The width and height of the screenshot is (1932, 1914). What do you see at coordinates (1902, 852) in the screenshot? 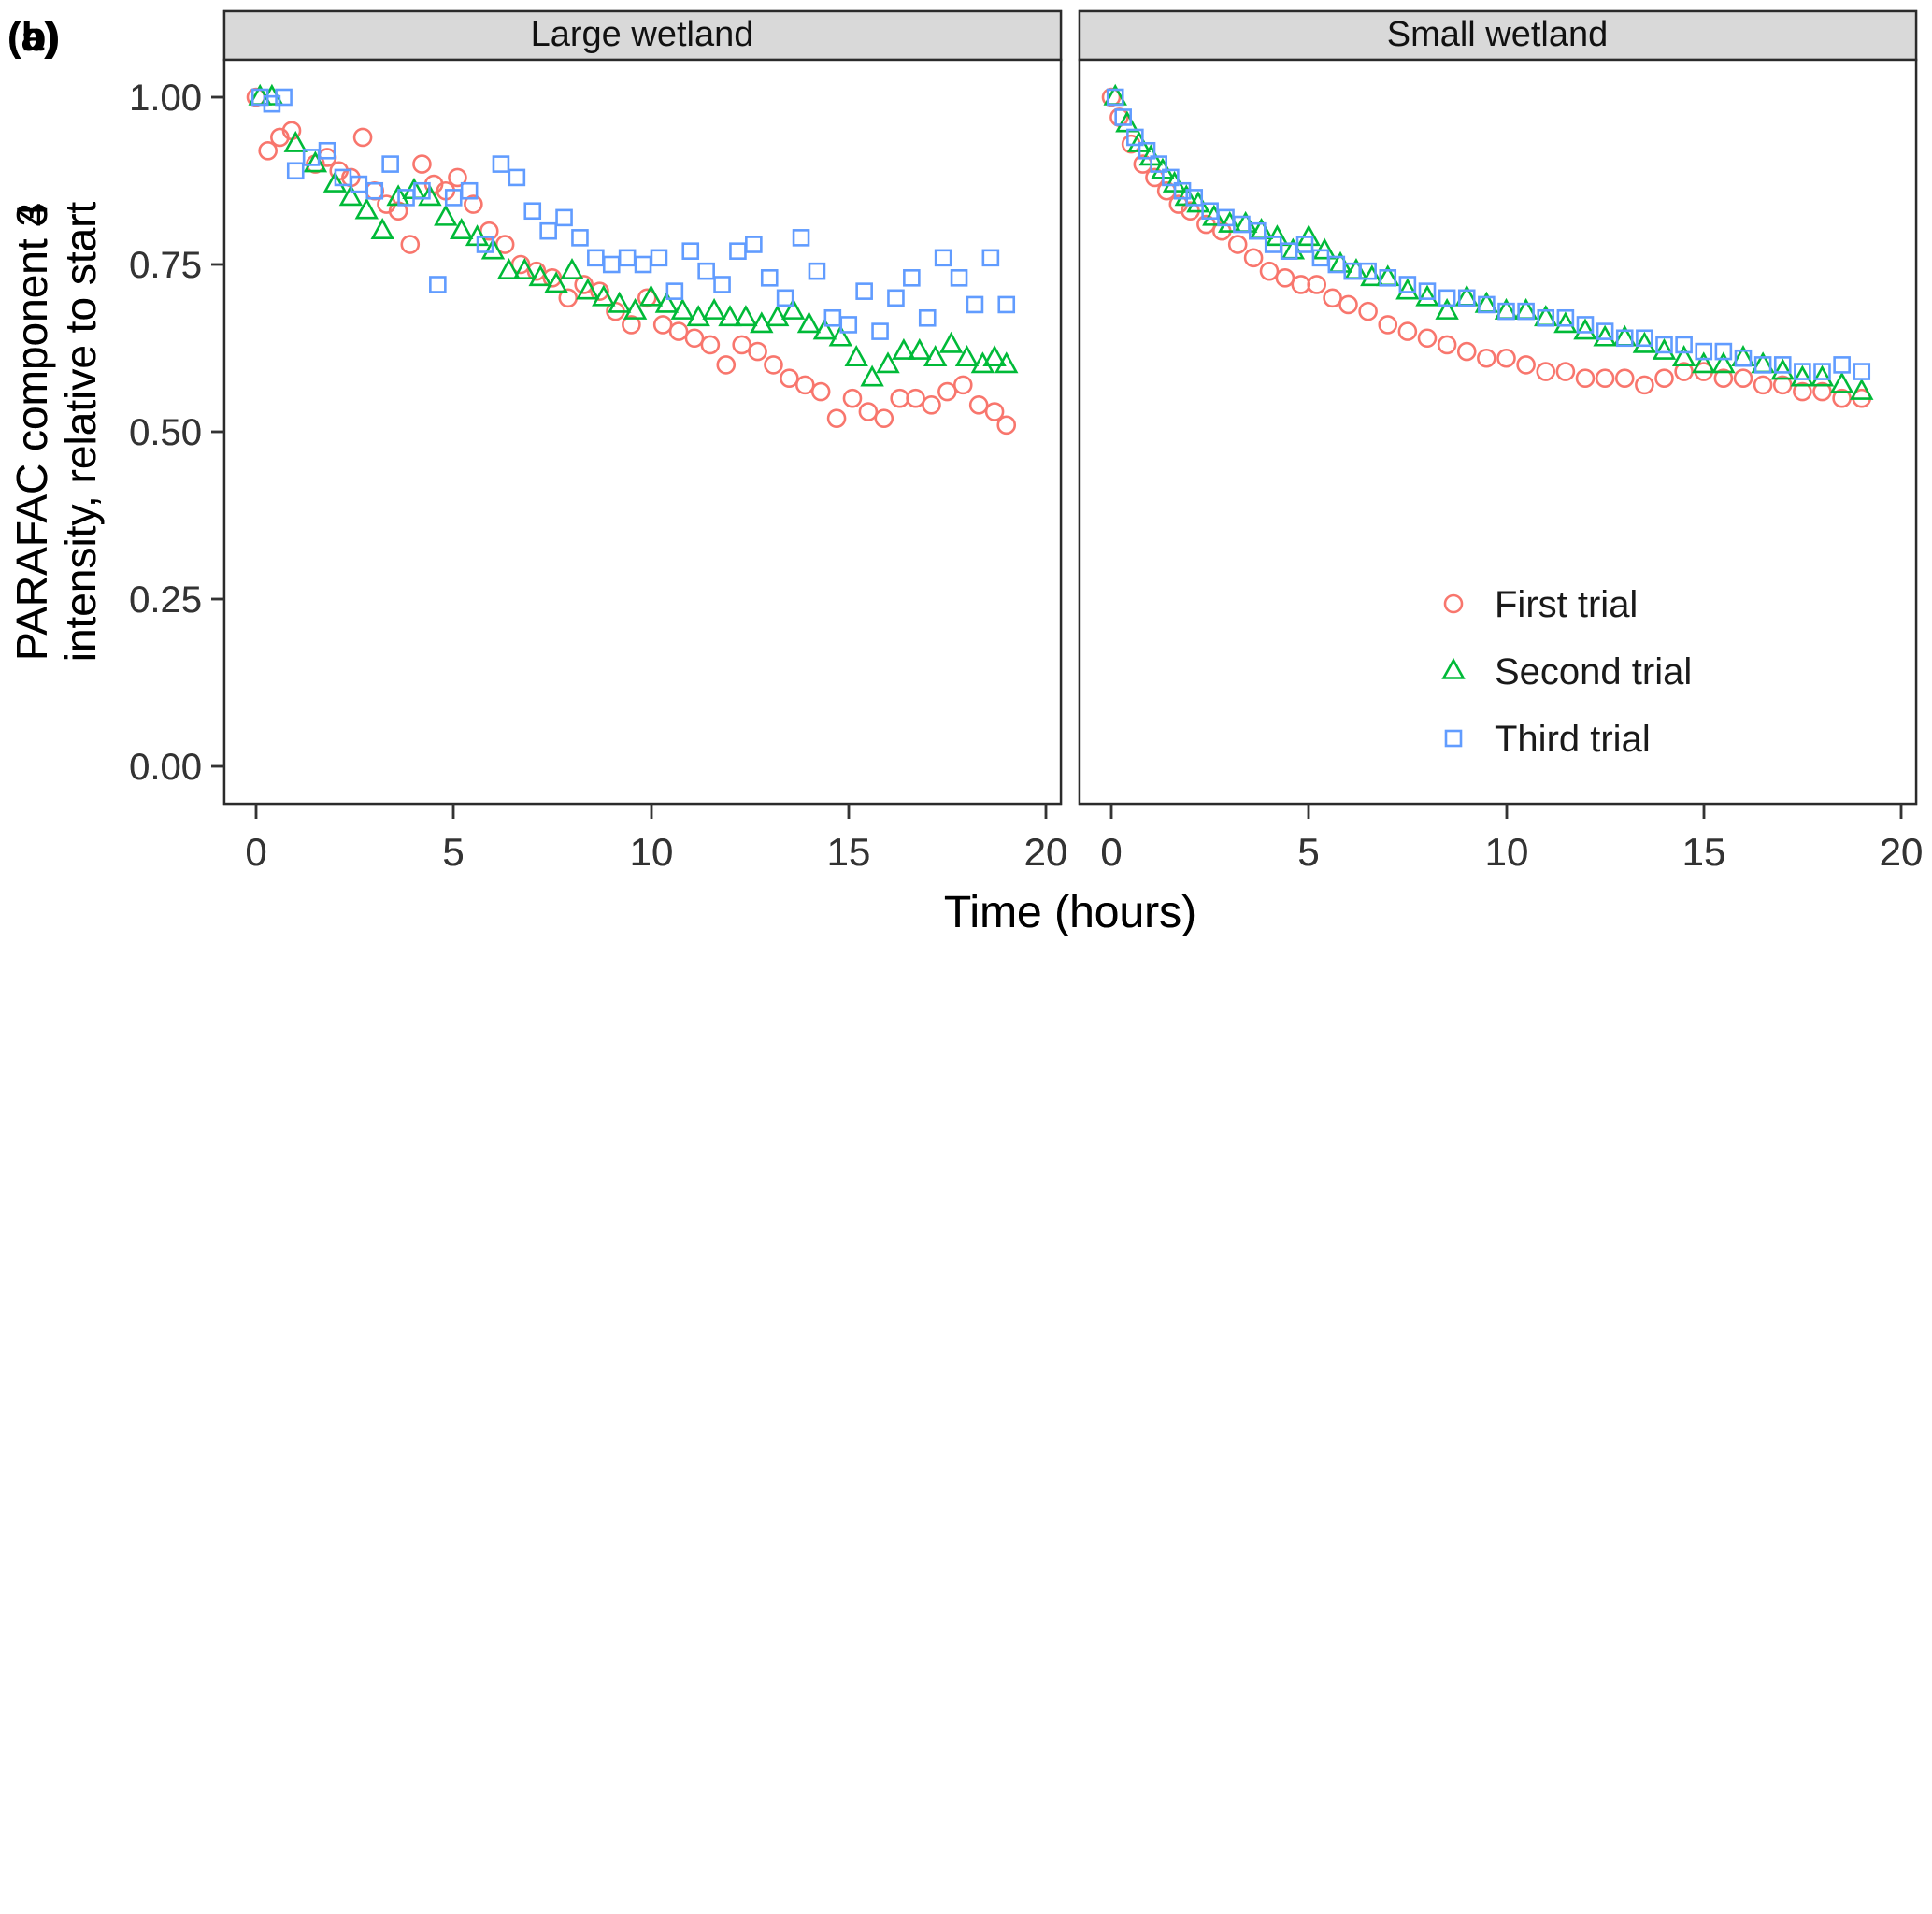
I see `x-tick-label: 20` at bounding box center [1902, 852].